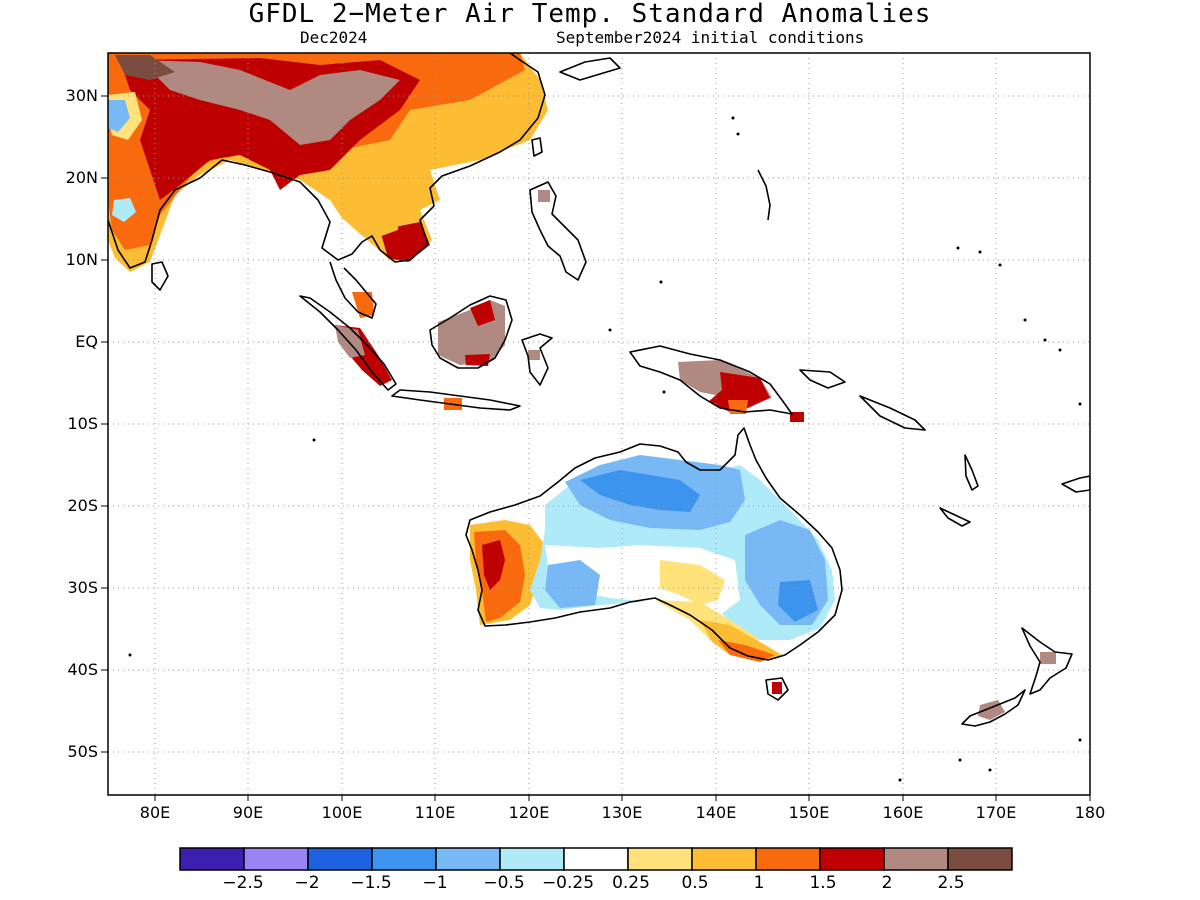 The height and width of the screenshot is (900, 1200). What do you see at coordinates (903, 812) in the screenshot?
I see `lon-label-160e: 160E` at bounding box center [903, 812].